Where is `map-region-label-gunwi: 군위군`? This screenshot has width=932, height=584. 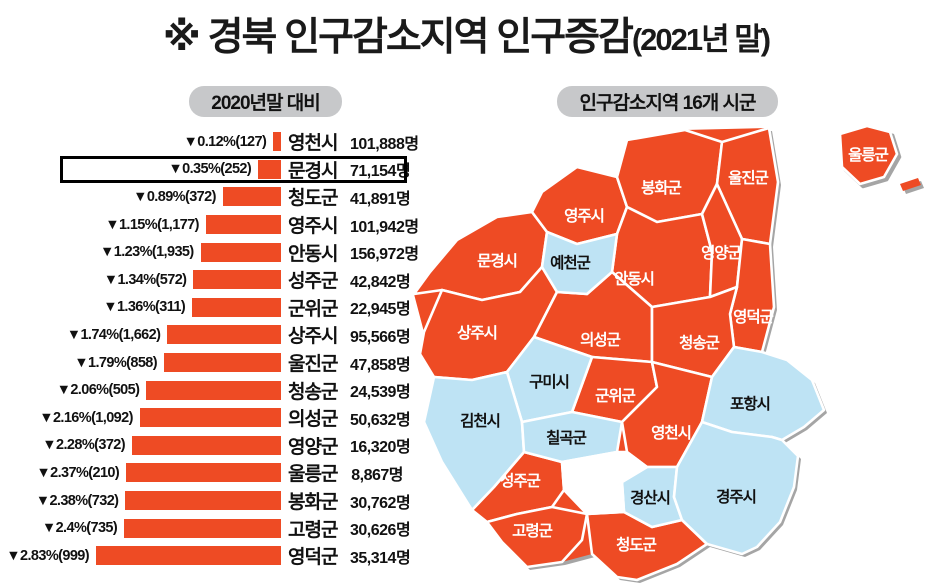
map-region-label-gunwi: 군위군 is located at coordinates (615, 396).